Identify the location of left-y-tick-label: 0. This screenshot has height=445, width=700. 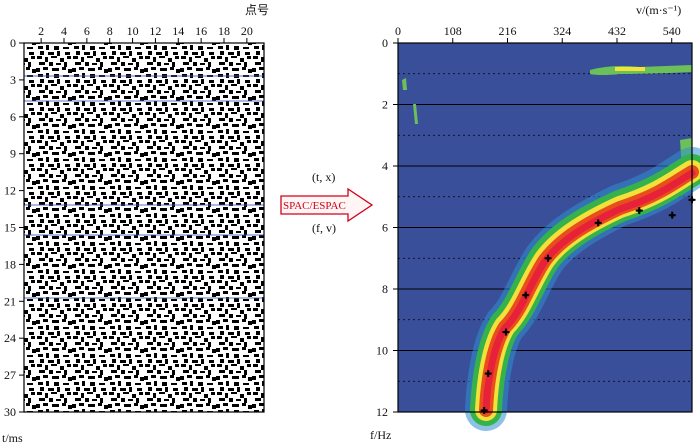
(13, 43).